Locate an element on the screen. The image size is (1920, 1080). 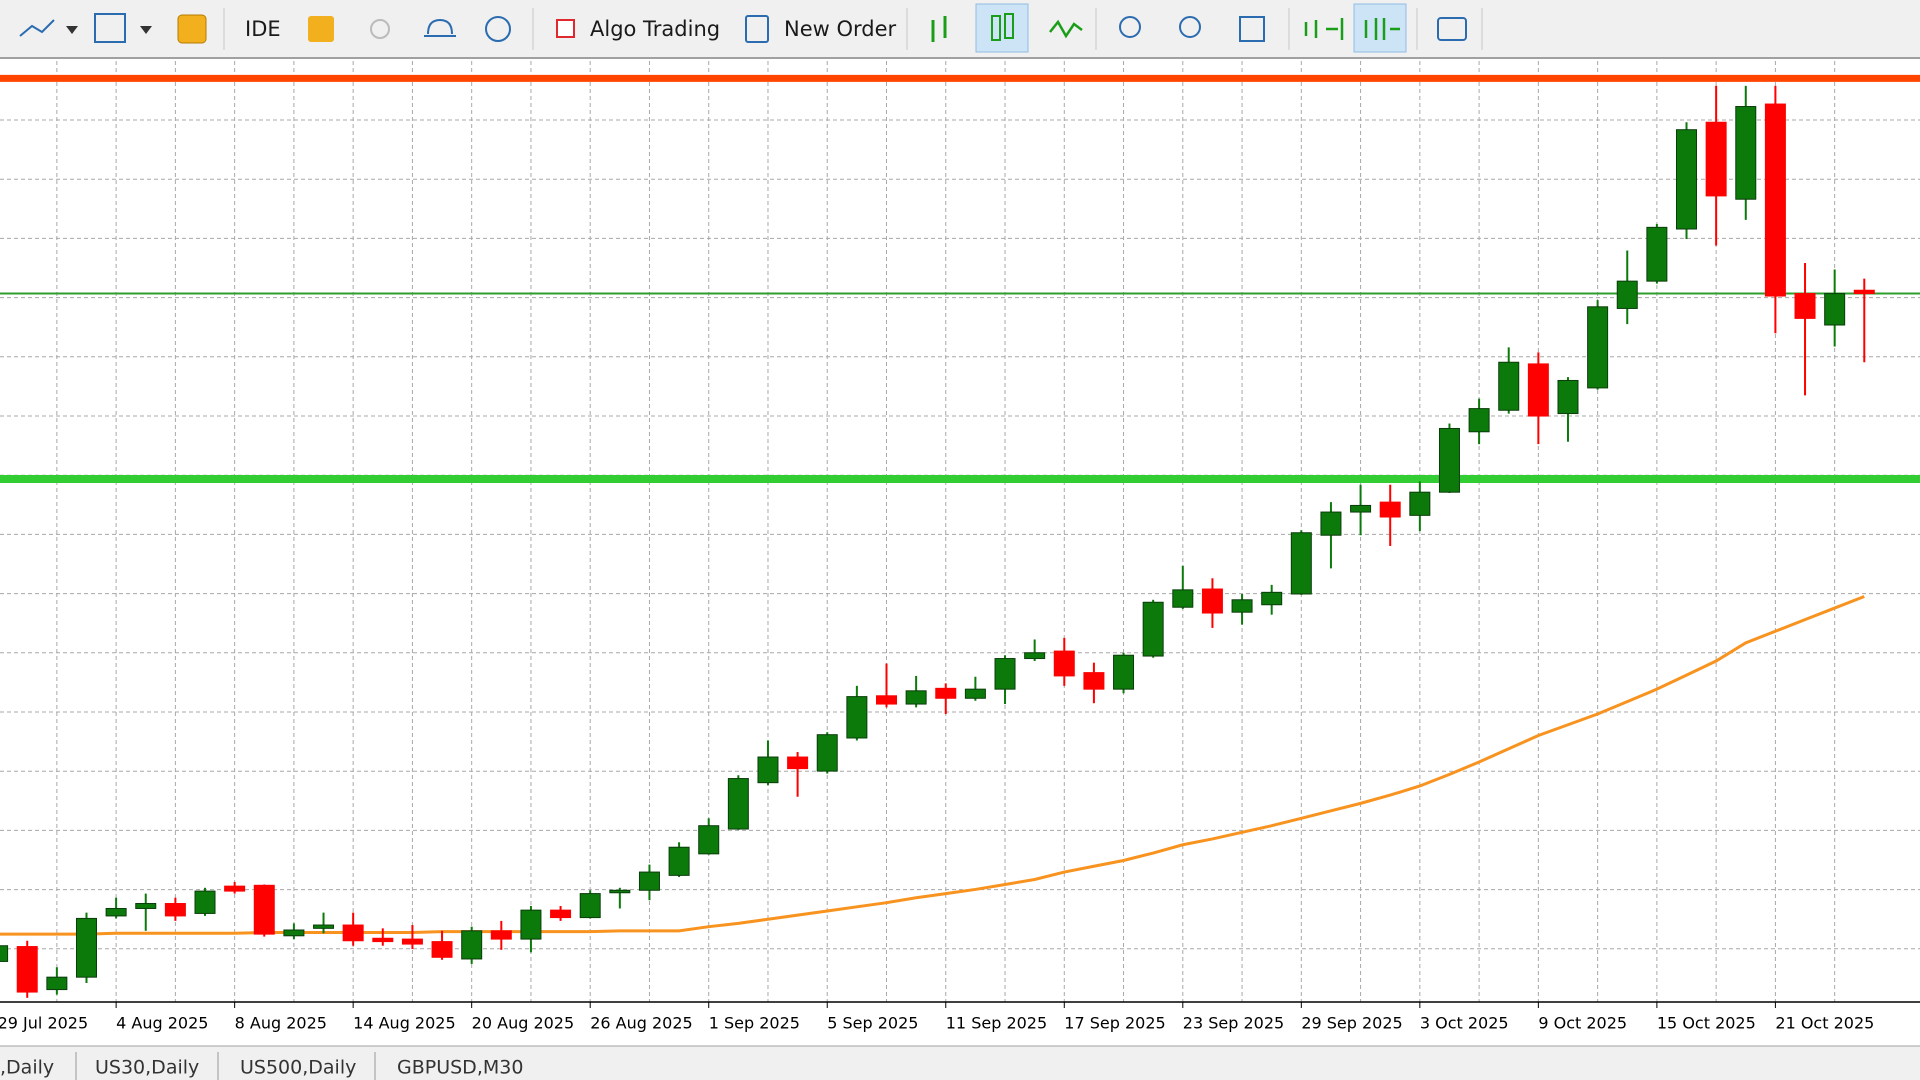
market-icon is located at coordinates (192, 29).